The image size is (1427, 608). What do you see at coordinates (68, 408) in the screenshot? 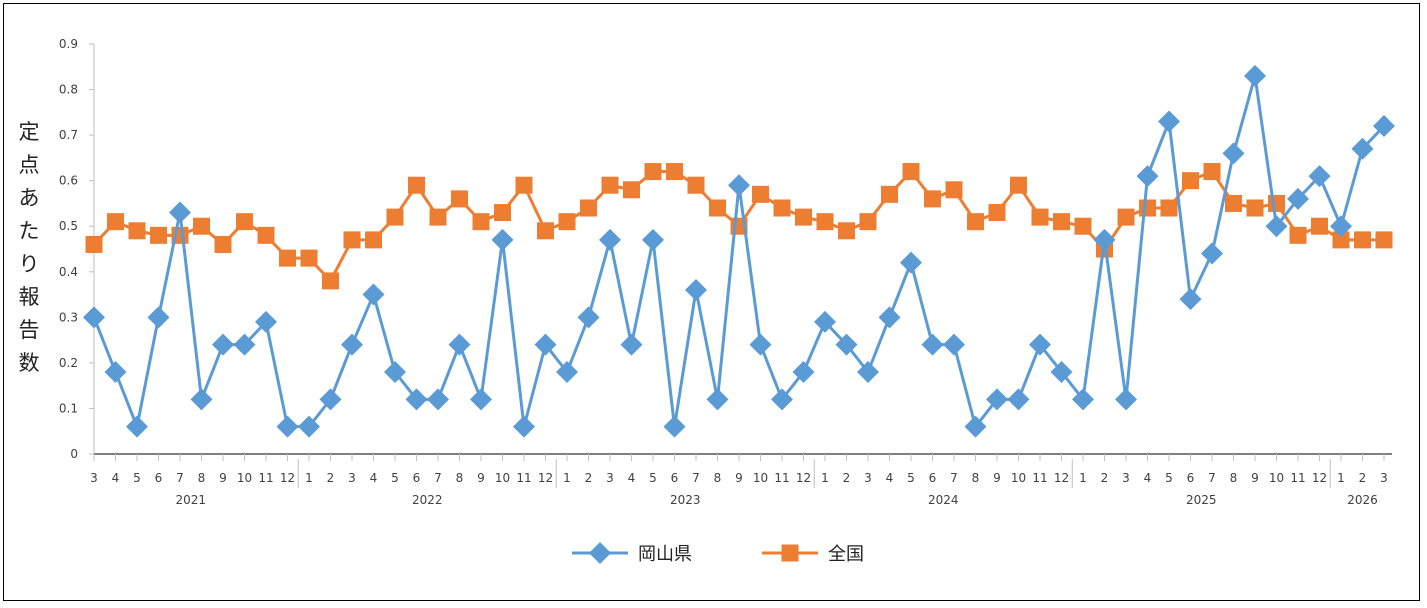
I see `y-tick-label: 0.1` at bounding box center [68, 408].